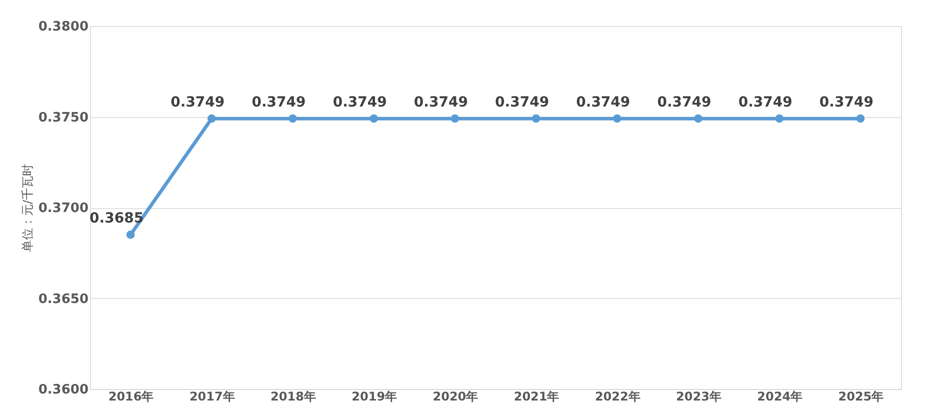 The image size is (931, 412). I want to click on x-tick-label: 2017年, so click(212, 397).